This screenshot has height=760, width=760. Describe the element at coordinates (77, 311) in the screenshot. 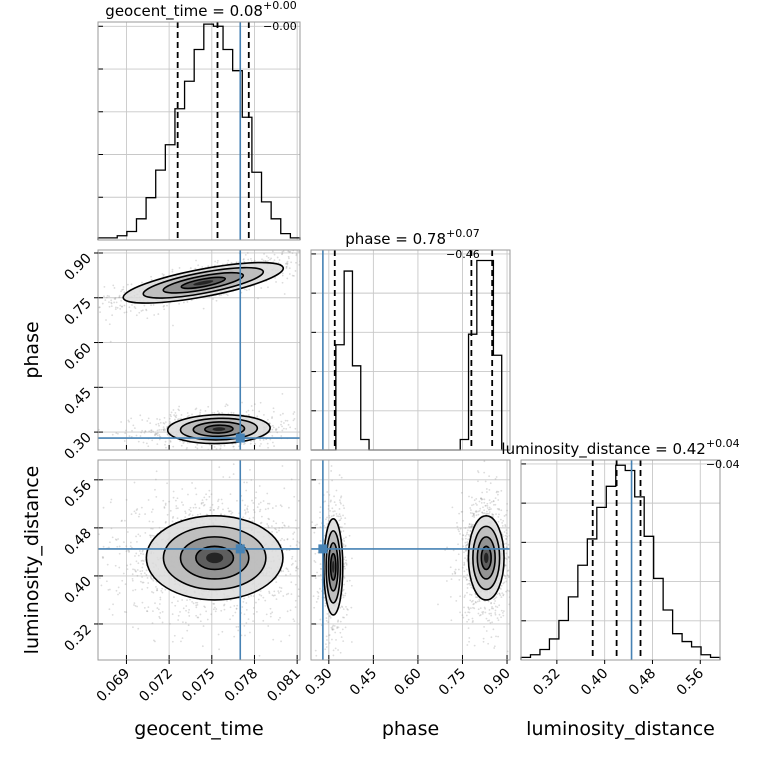

I see `ytick-label: 0.75` at that location.